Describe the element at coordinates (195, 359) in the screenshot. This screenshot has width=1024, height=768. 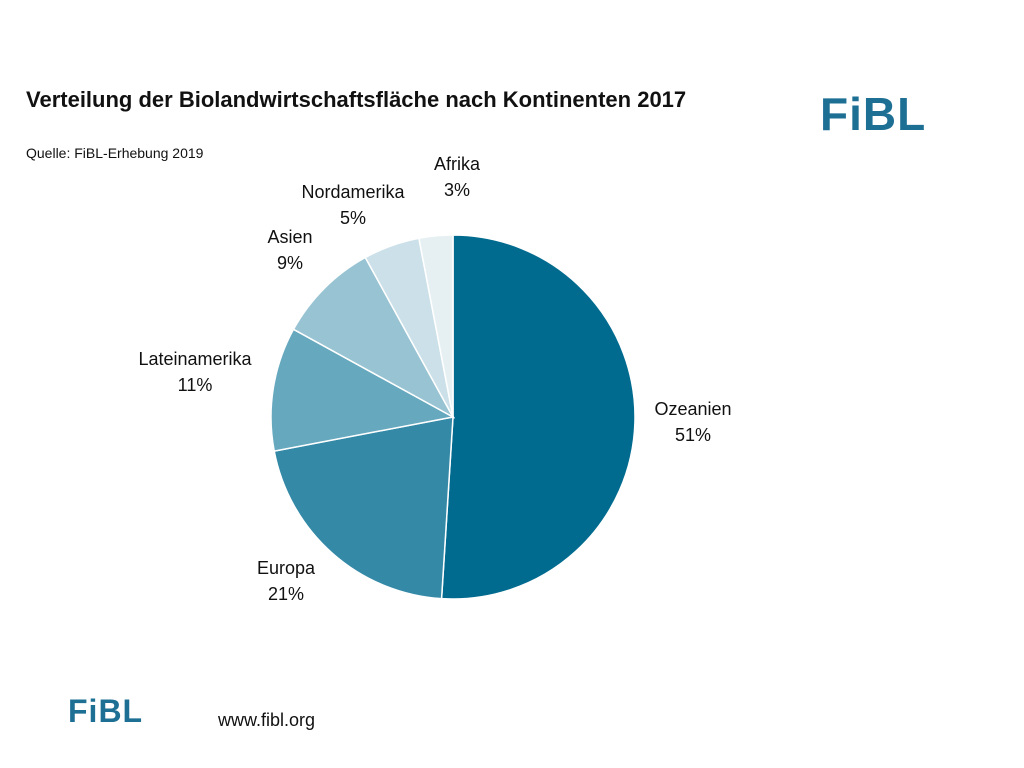
I see `slice-label-lateinamerika: Lateinamerika` at that location.